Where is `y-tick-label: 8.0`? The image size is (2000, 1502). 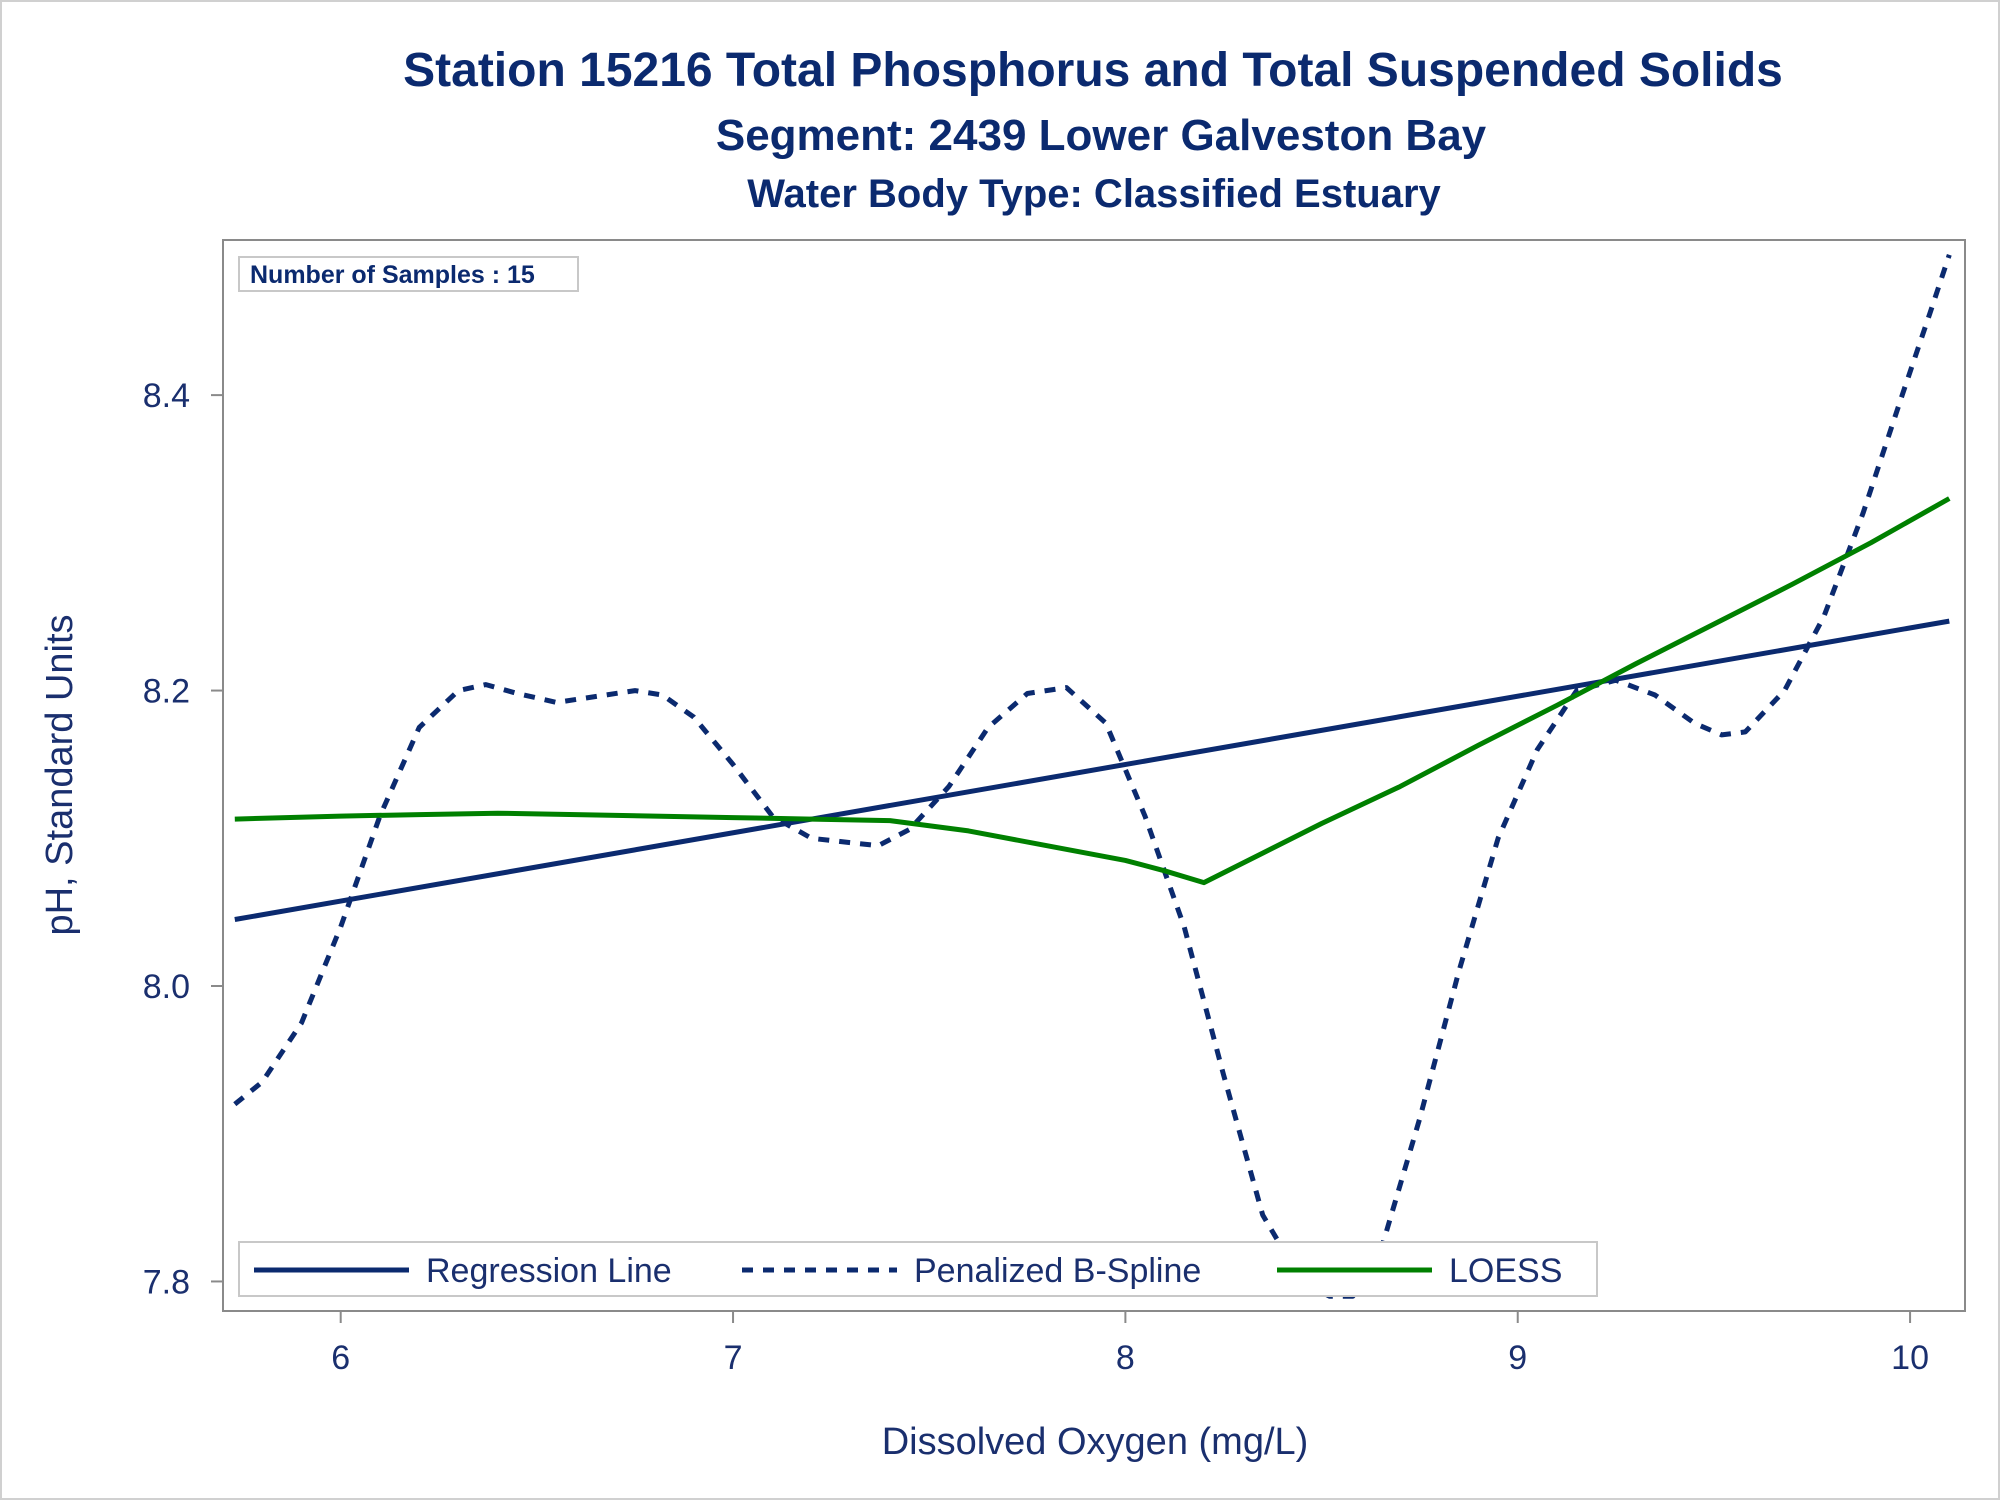
y-tick-label: 8.0 is located at coordinates (166, 987).